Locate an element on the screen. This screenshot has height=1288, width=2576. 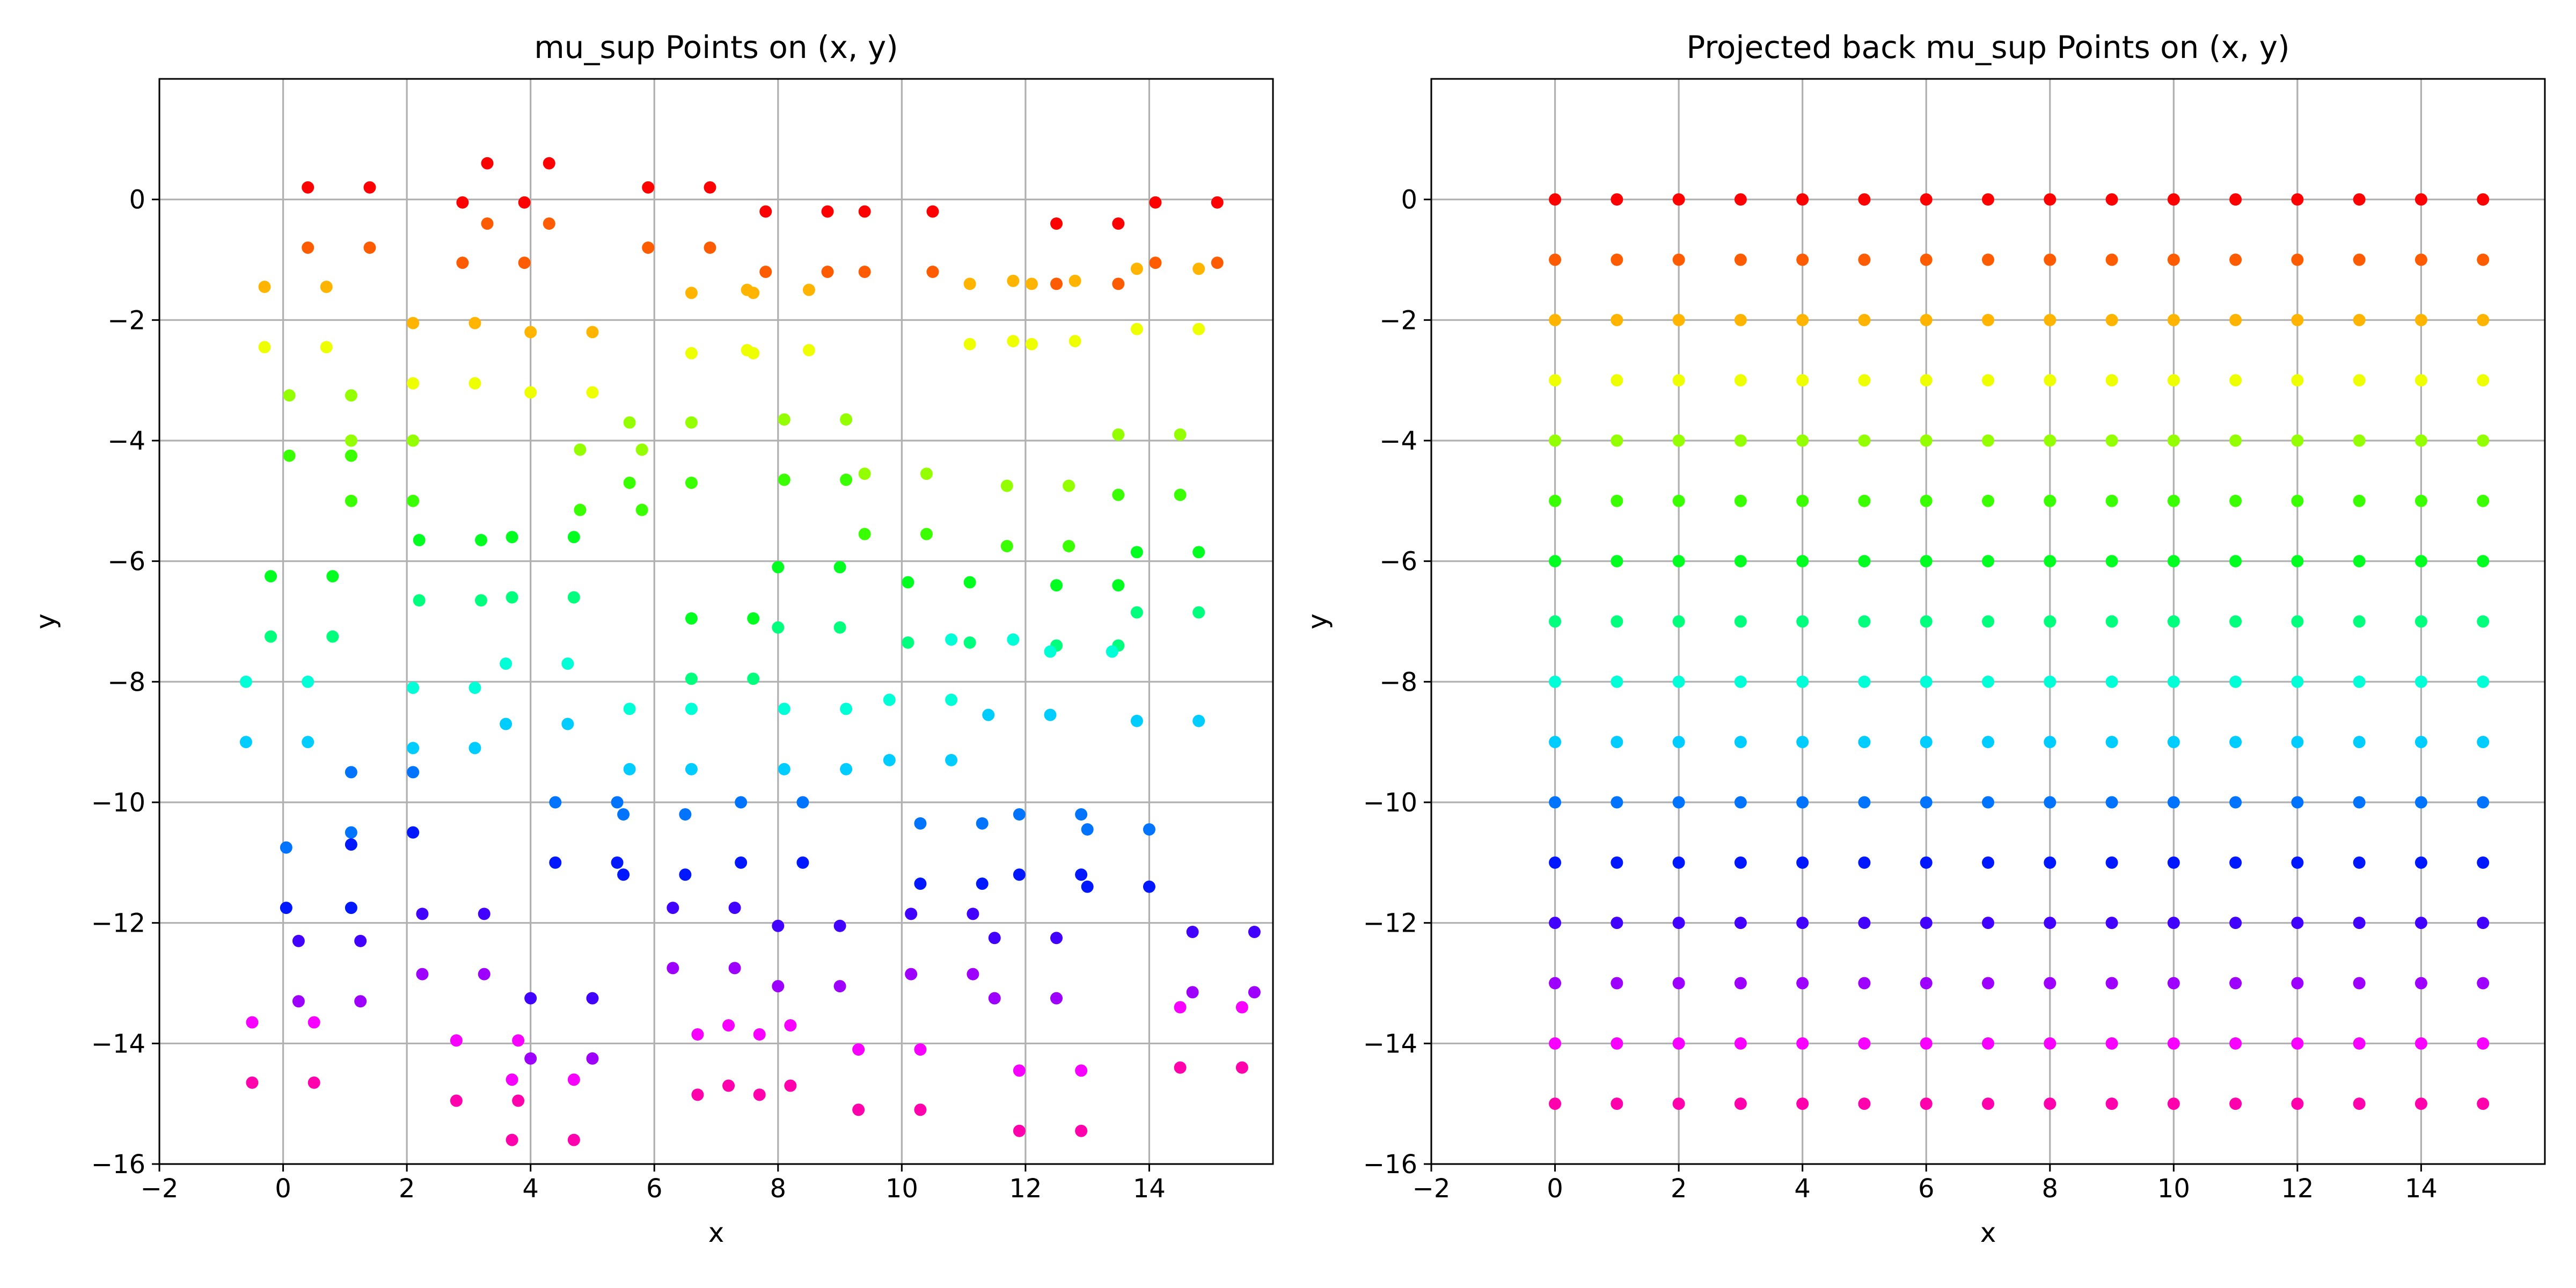
y-tick-label: −12 is located at coordinates (1390, 924).